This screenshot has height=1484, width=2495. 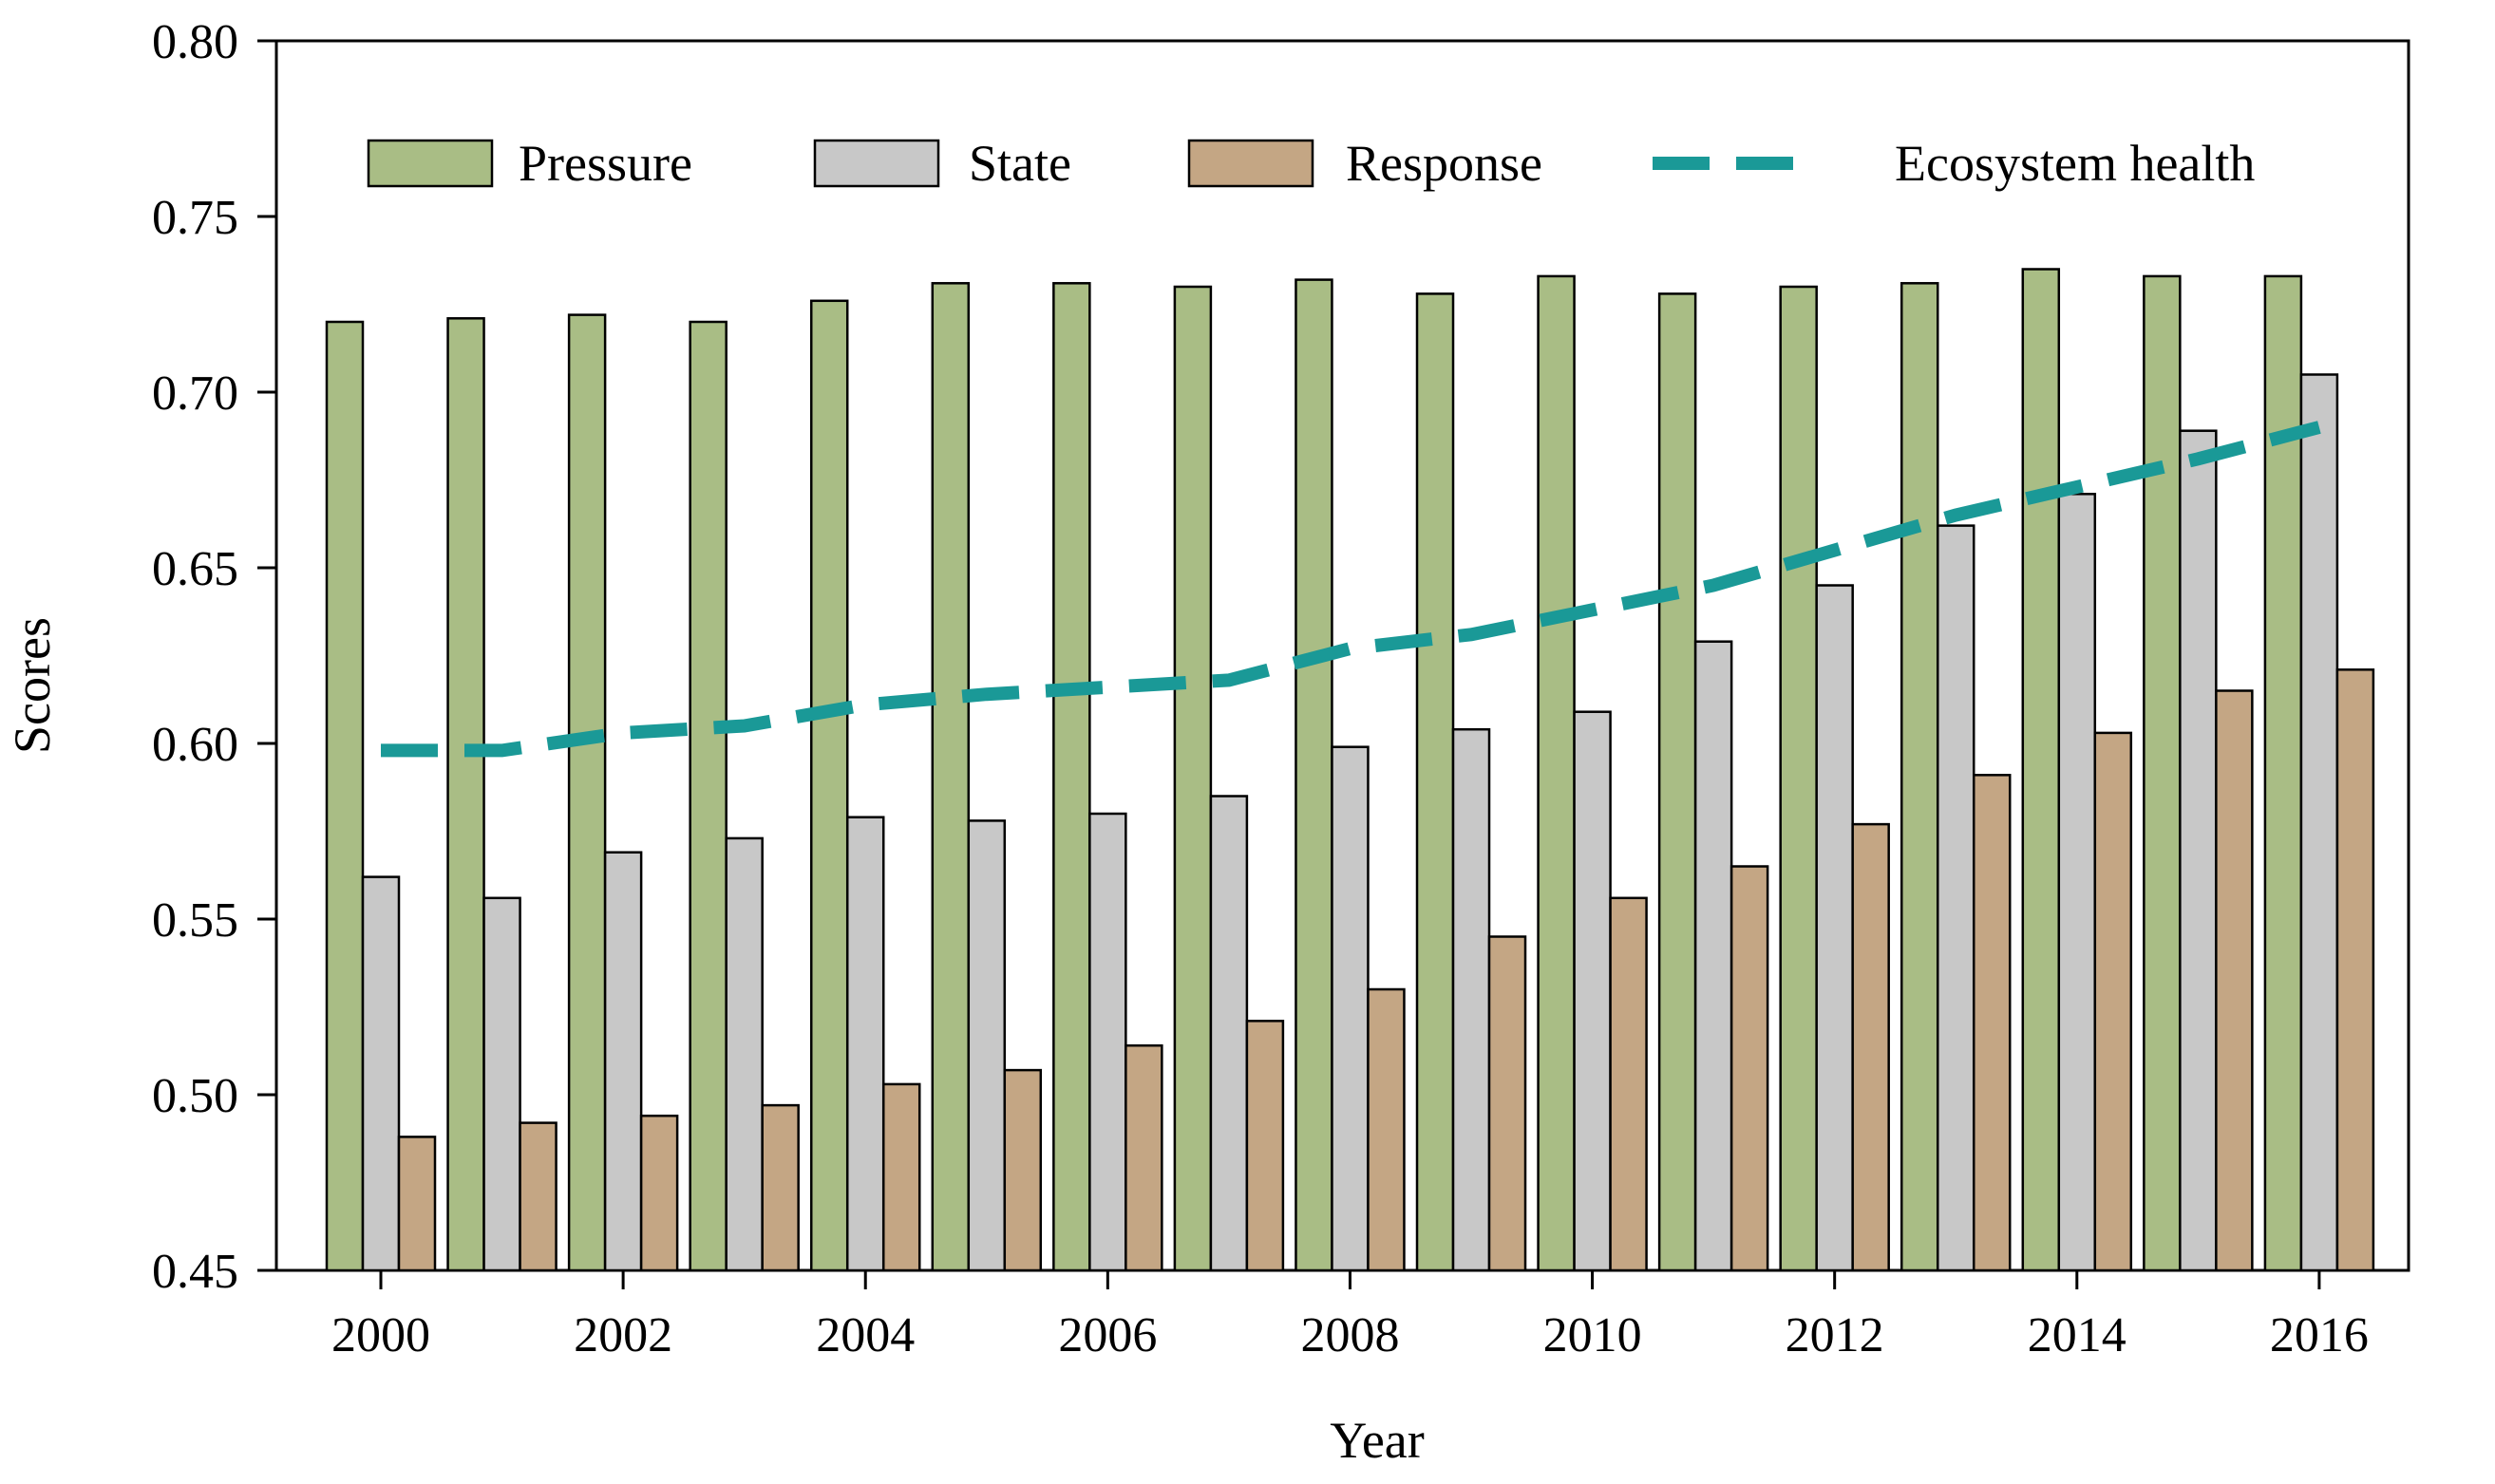 I want to click on bar-state-2009, so click(x=1471, y=999).